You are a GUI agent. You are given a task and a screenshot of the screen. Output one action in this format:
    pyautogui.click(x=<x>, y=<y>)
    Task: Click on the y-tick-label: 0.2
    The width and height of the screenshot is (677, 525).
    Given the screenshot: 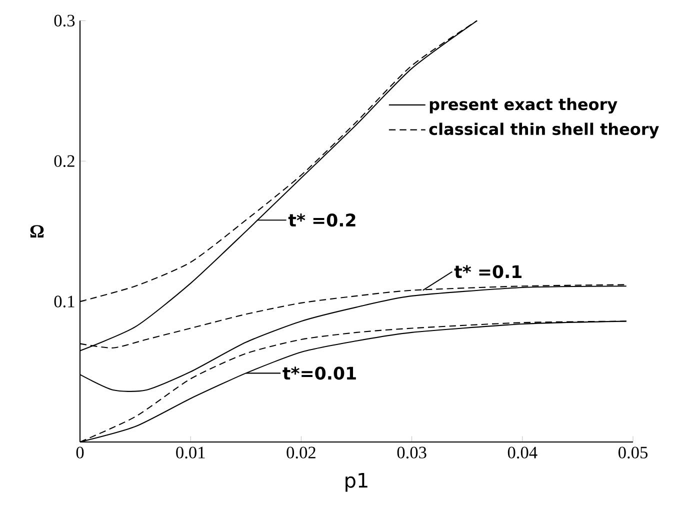 What is the action you would take?
    pyautogui.click(x=64, y=161)
    